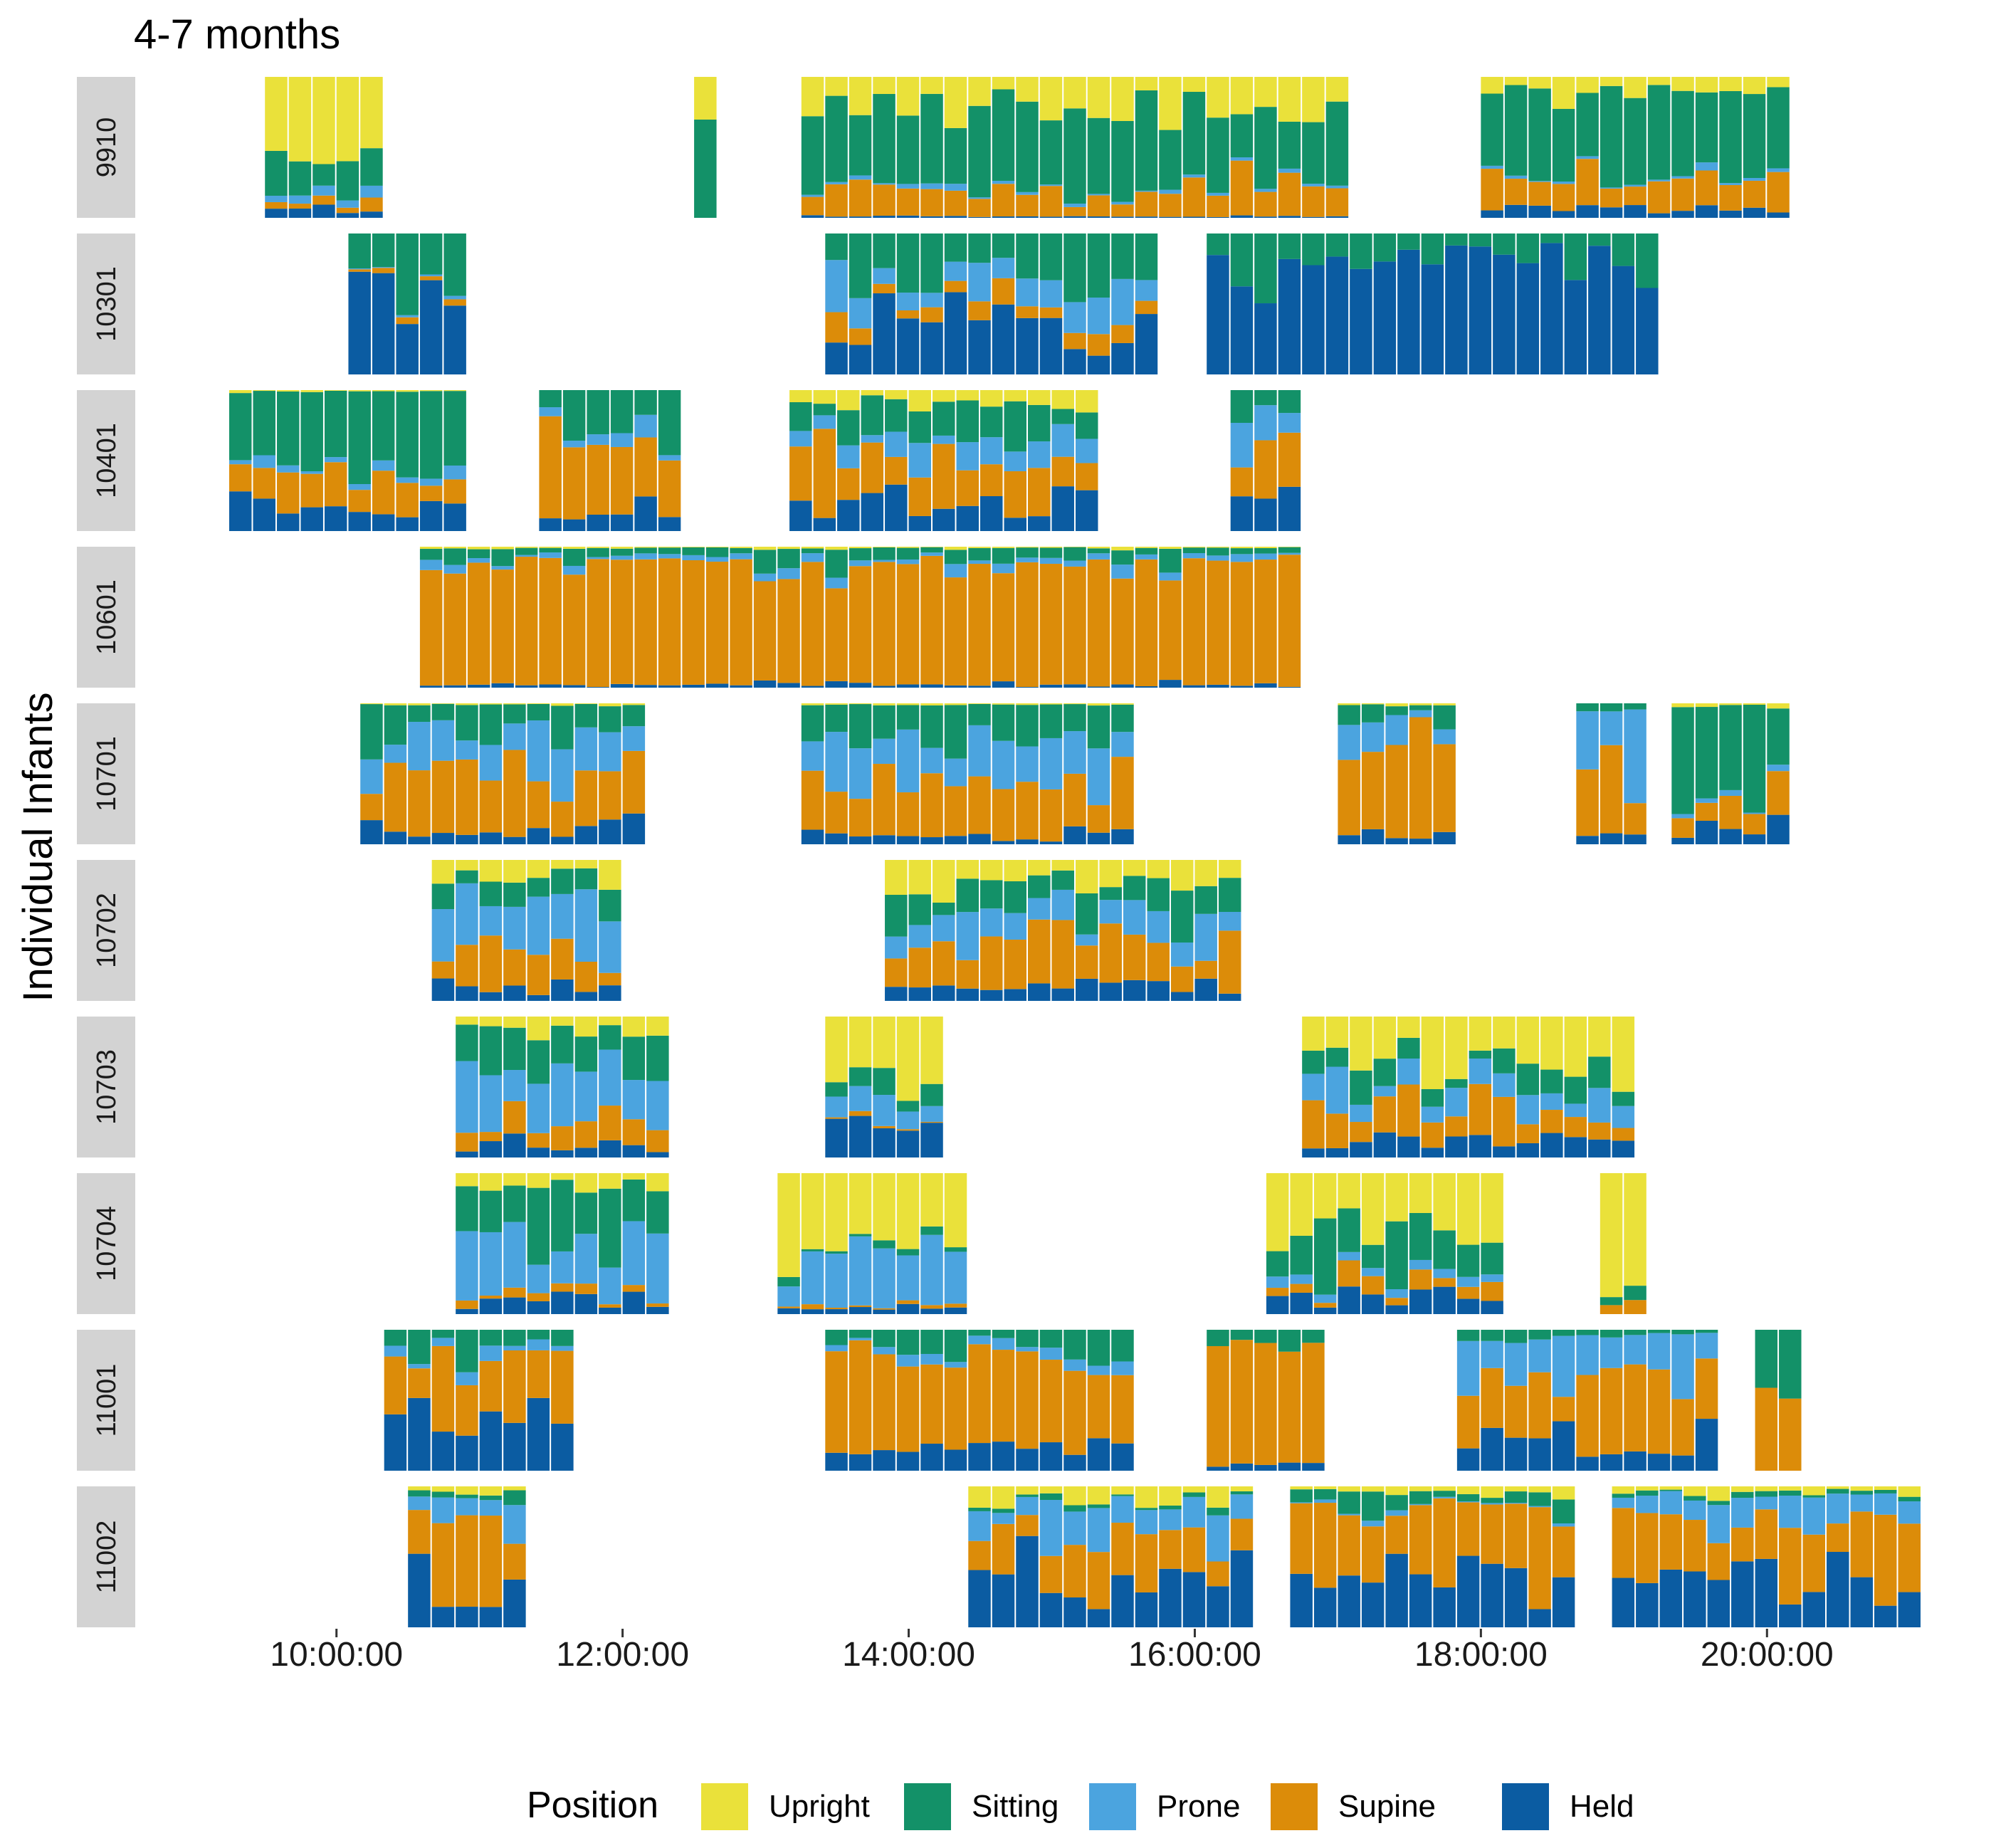 The image size is (1996, 1848). I want to click on session-19:55-20:10, so click(1778, 1400).